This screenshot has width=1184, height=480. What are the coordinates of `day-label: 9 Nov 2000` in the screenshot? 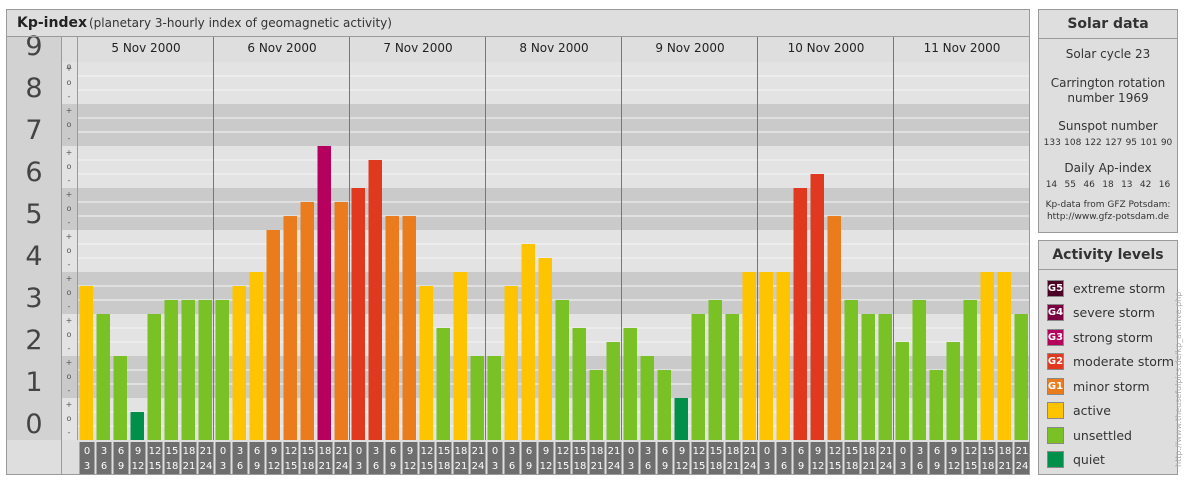 It's located at (689, 48).